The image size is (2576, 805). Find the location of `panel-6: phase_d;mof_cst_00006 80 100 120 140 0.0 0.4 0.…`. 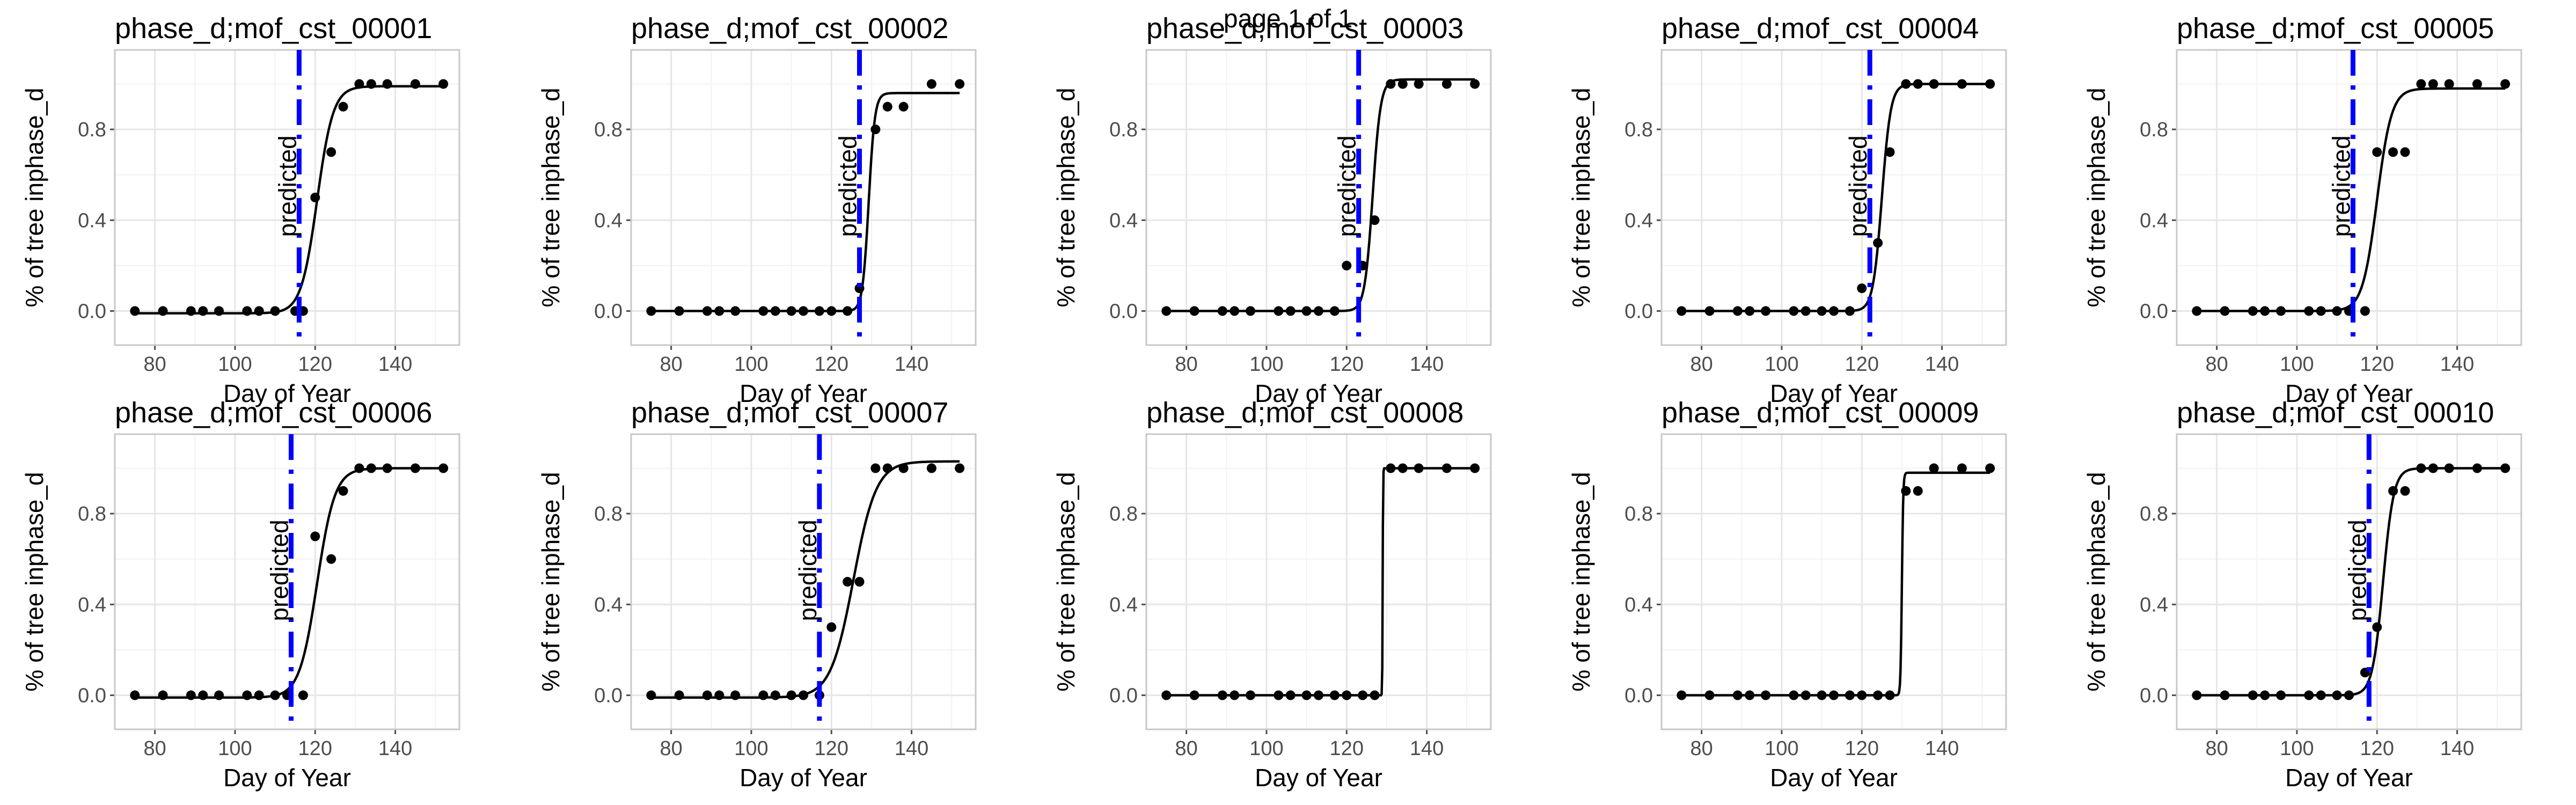

panel-6: phase_d;mof_cst_00006 80 100 120 140 0.0 0.4 0.… is located at coordinates (240, 594).